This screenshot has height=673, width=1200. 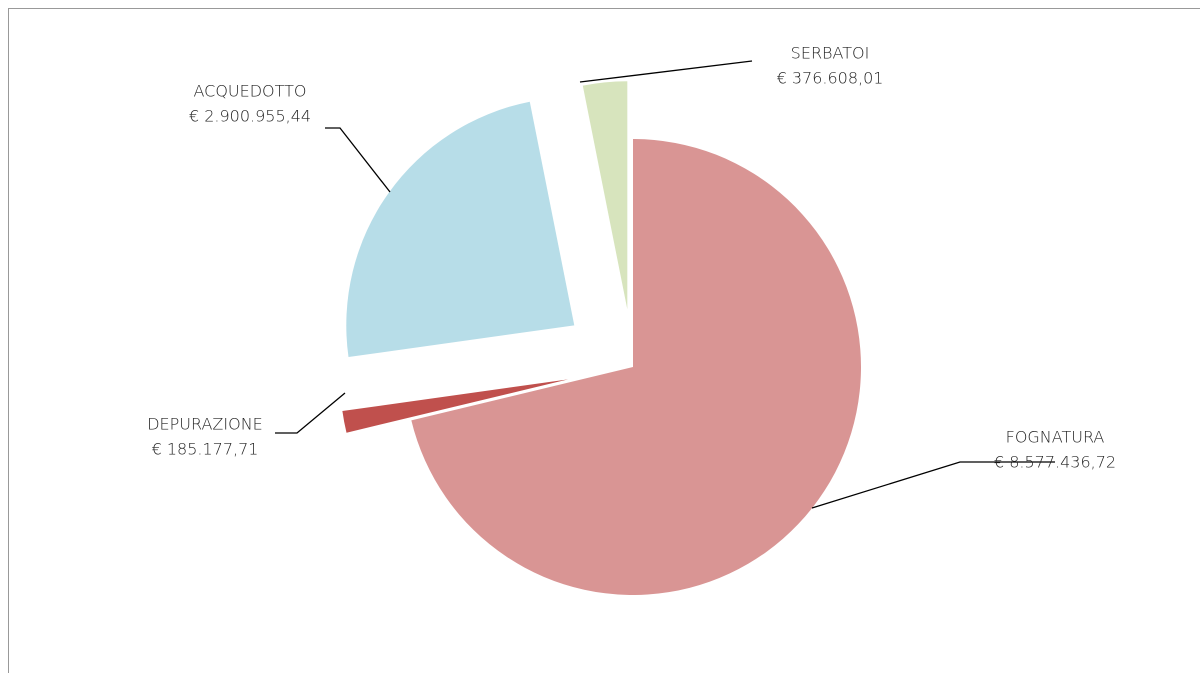 What do you see at coordinates (830, 78) in the screenshot?
I see `slice-value-label: € 376.608,01` at bounding box center [830, 78].